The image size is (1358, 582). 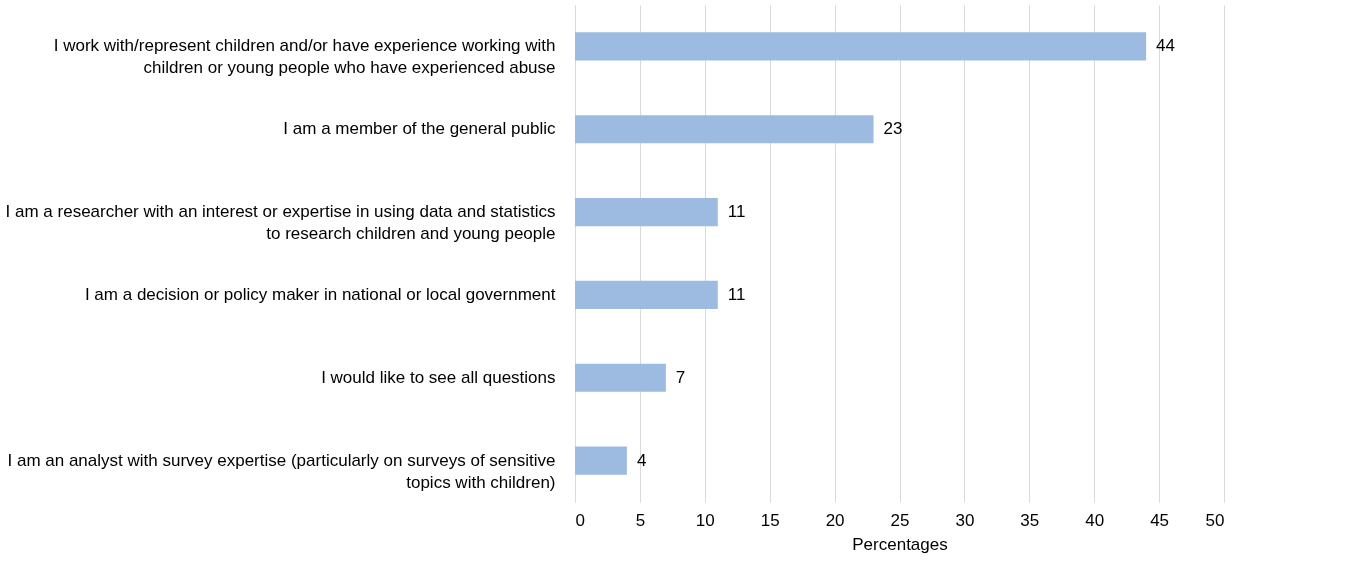 What do you see at coordinates (680, 377) in the screenshot?
I see `data-label: 7` at bounding box center [680, 377].